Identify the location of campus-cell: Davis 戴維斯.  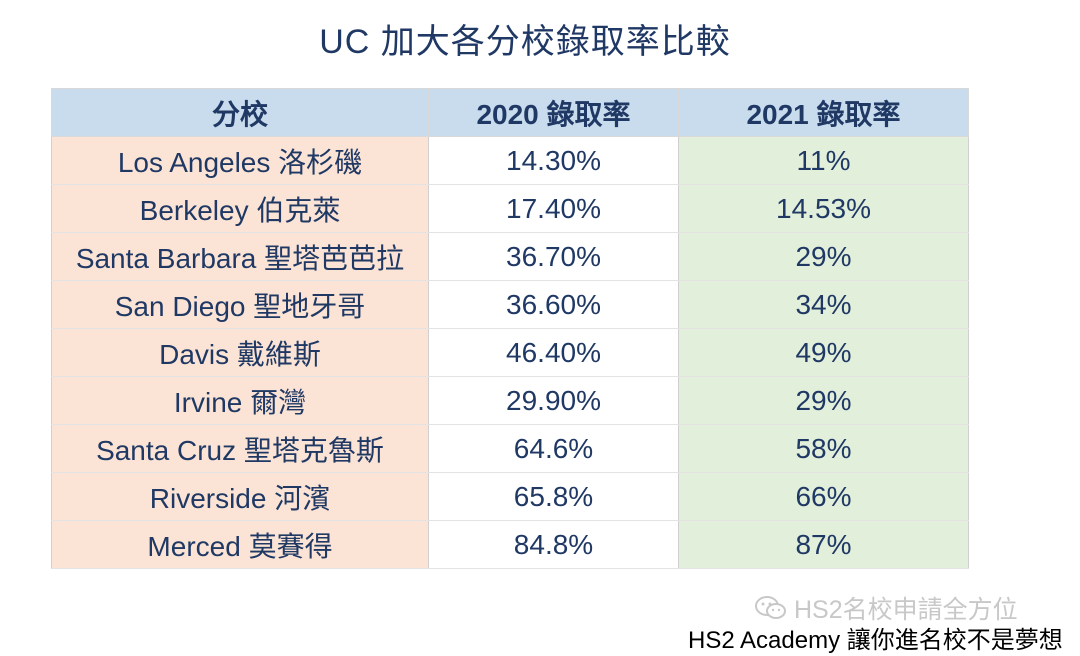
(240, 352).